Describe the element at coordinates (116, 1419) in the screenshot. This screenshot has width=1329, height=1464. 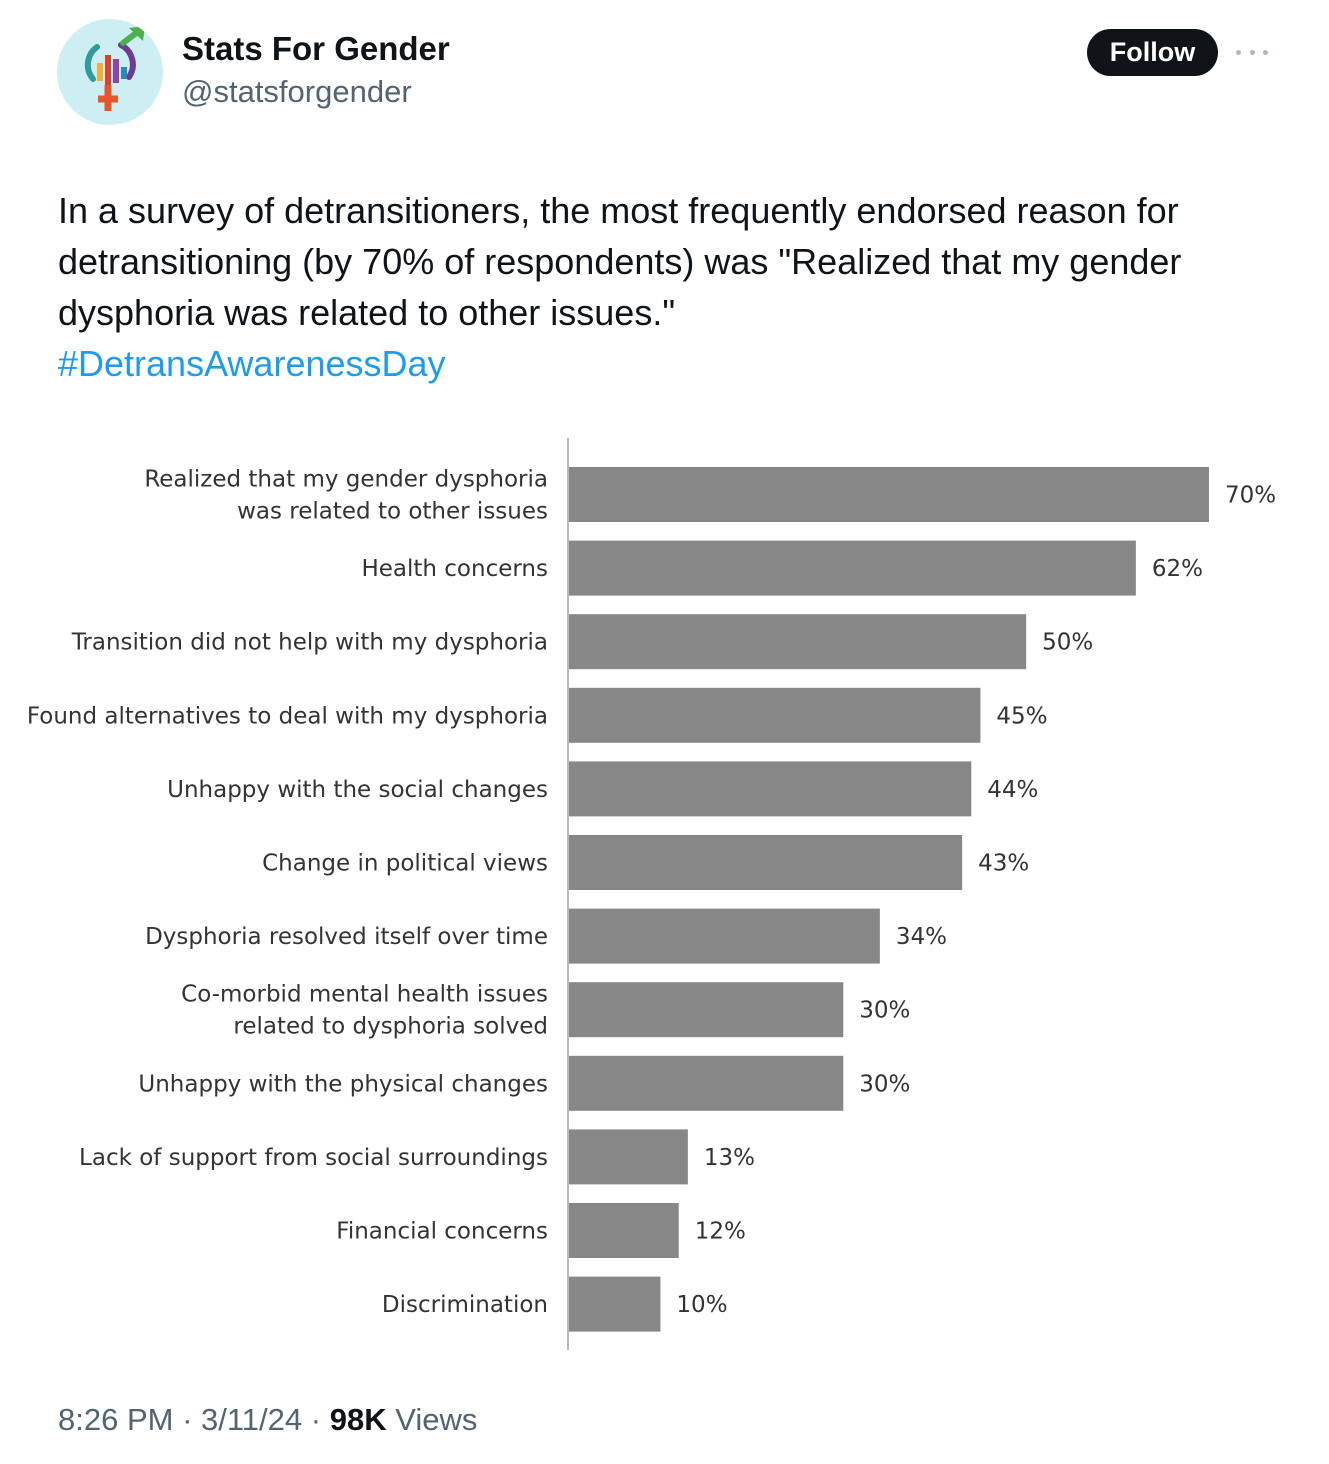
I see `tweet-time: 8:26 PM` at that location.